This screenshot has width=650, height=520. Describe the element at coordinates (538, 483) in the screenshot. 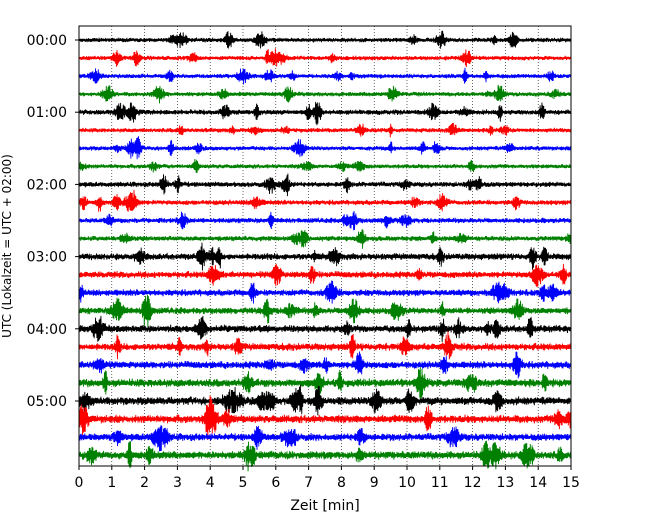

I see `x-tick-label: 14` at that location.